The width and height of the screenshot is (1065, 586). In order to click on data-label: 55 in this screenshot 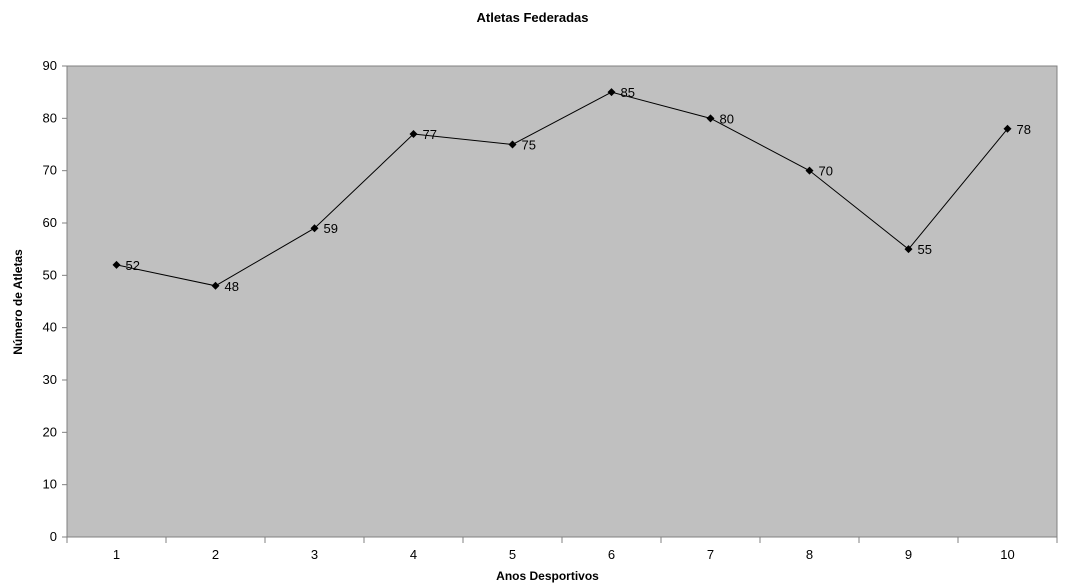, I will do `click(925, 249)`.